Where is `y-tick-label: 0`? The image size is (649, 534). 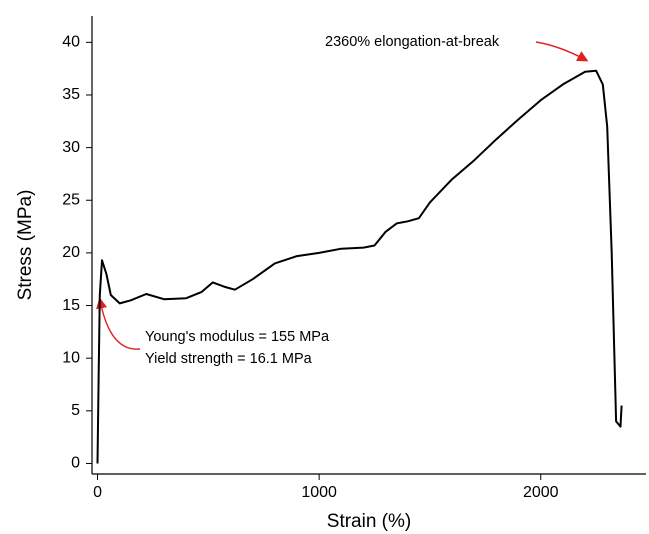
y-tick-label: 0 is located at coordinates (75, 463).